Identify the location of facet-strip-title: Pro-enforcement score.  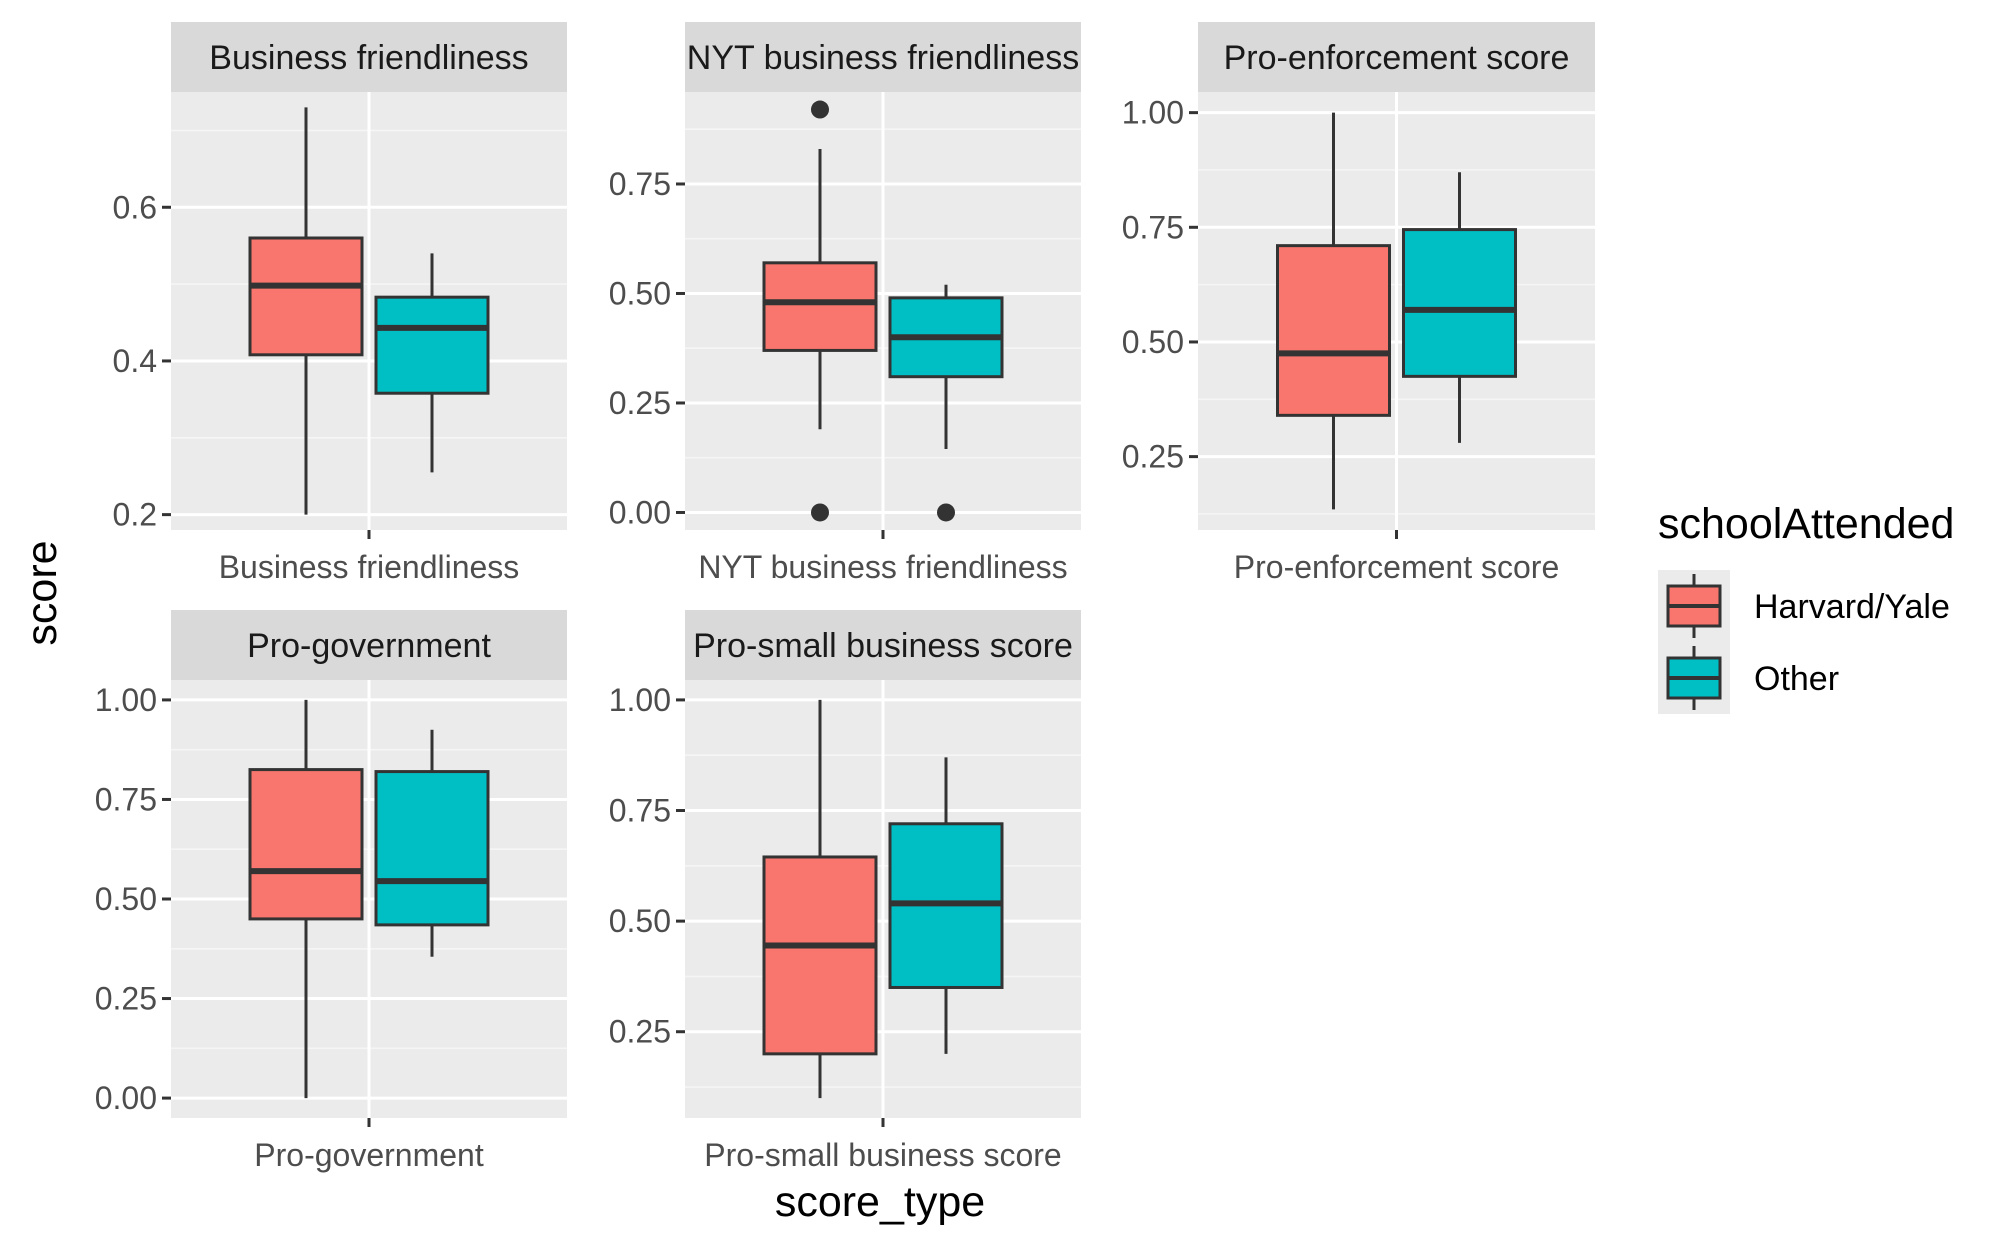
(1397, 58).